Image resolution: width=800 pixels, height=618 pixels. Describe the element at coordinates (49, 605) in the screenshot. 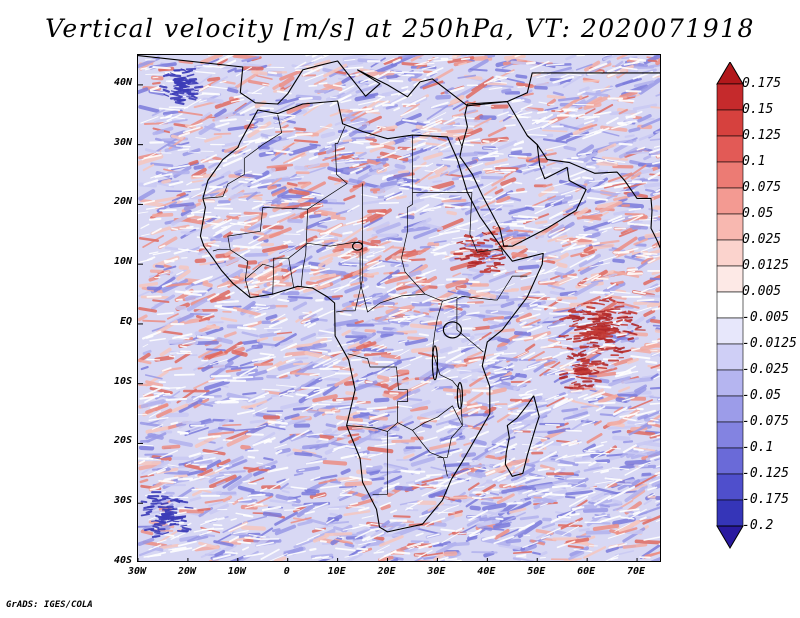

I see `footer-credit: GrADS: IGES/COLA` at that location.